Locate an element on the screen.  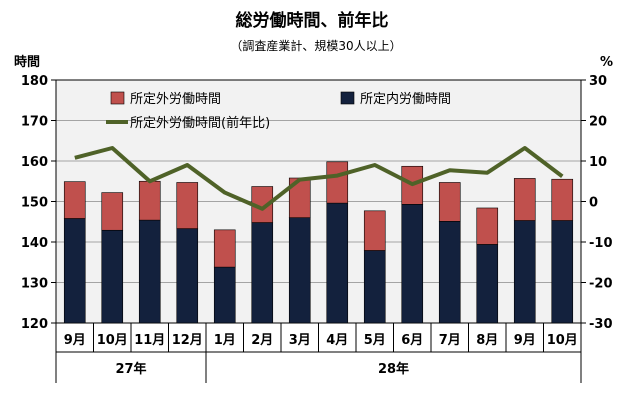
legend-label-scheduled: 所定内労働時間 is located at coordinates (405, 99).